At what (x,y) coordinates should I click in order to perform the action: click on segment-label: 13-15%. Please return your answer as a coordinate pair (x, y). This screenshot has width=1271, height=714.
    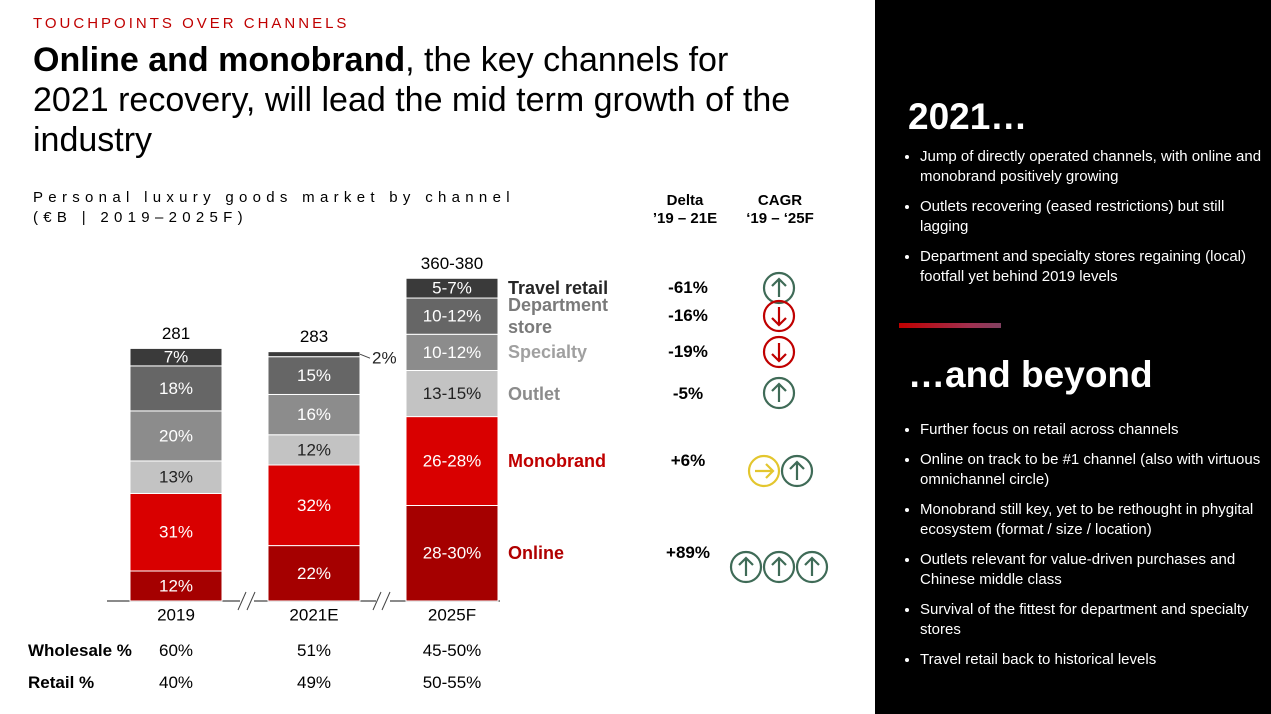
    Looking at the image, I should click on (452, 393).